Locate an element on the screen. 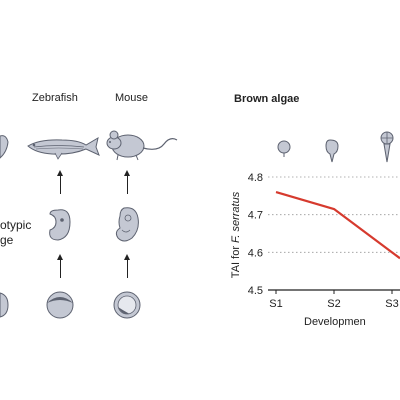 Image resolution: width=400 pixels, height=400 pixels. column-label-zebrafish: Zebrafish is located at coordinates (55, 98).